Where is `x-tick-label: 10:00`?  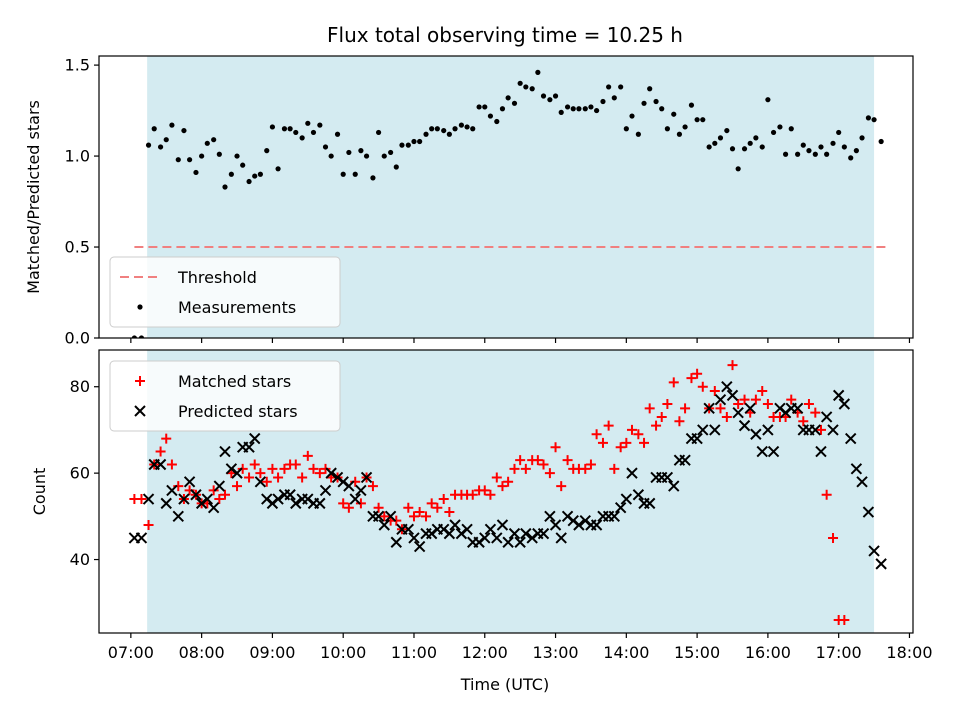 x-tick-label: 10:00 is located at coordinates (343, 652).